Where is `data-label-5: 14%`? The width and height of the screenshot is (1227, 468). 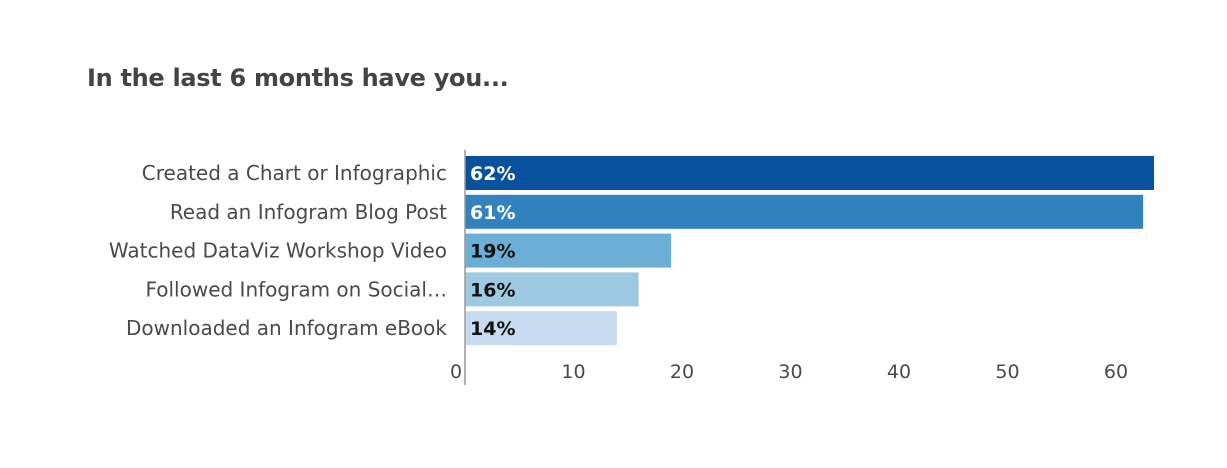
data-label-5: 14% is located at coordinates (492, 329).